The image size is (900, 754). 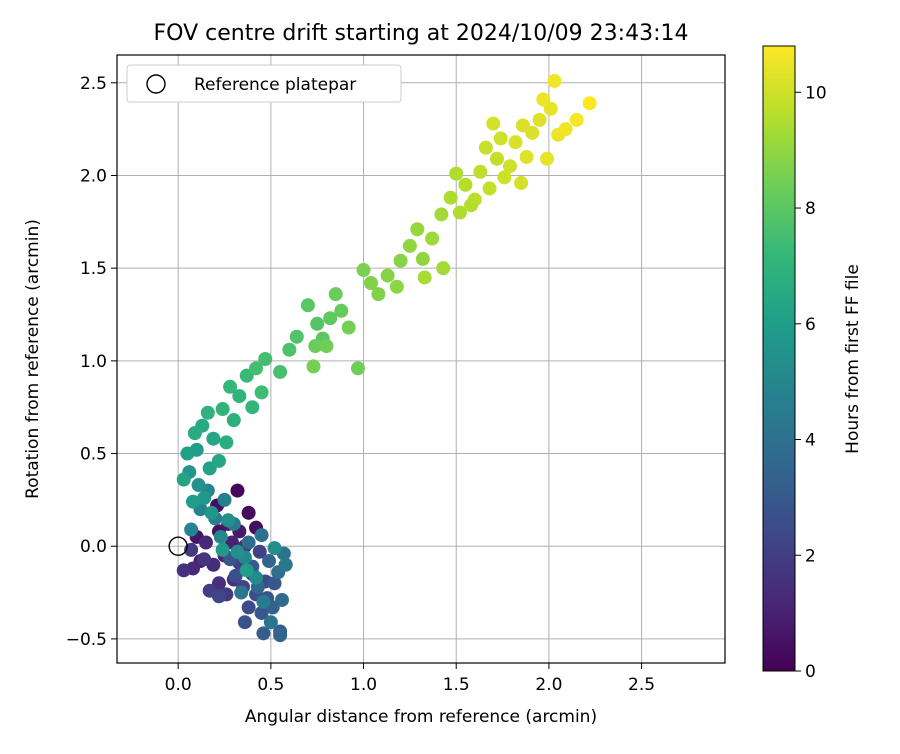 What do you see at coordinates (641, 685) in the screenshot?
I see `x-tick-label: 2.5` at bounding box center [641, 685].